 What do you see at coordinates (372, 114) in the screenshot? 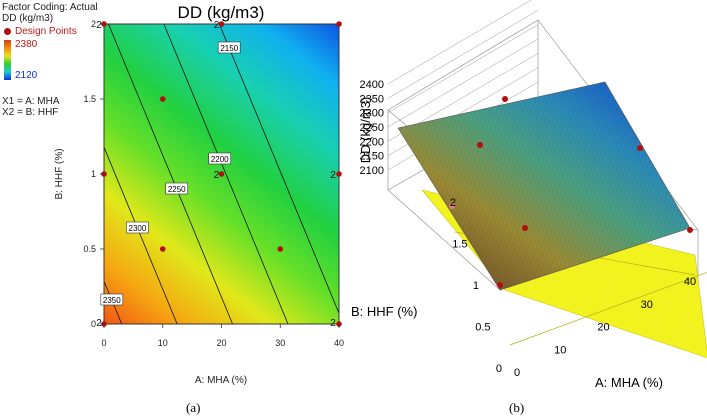
I see `z-tick-label: 2300` at bounding box center [372, 114].